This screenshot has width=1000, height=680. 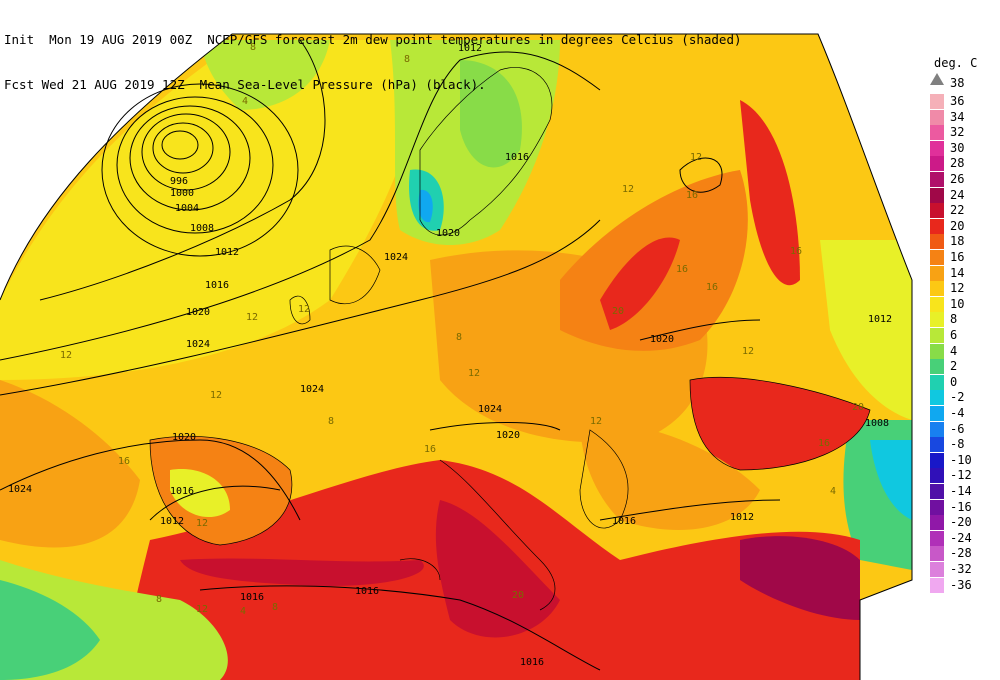 What do you see at coordinates (965, 585) in the screenshot?
I see `legend-item: -36` at bounding box center [965, 585].